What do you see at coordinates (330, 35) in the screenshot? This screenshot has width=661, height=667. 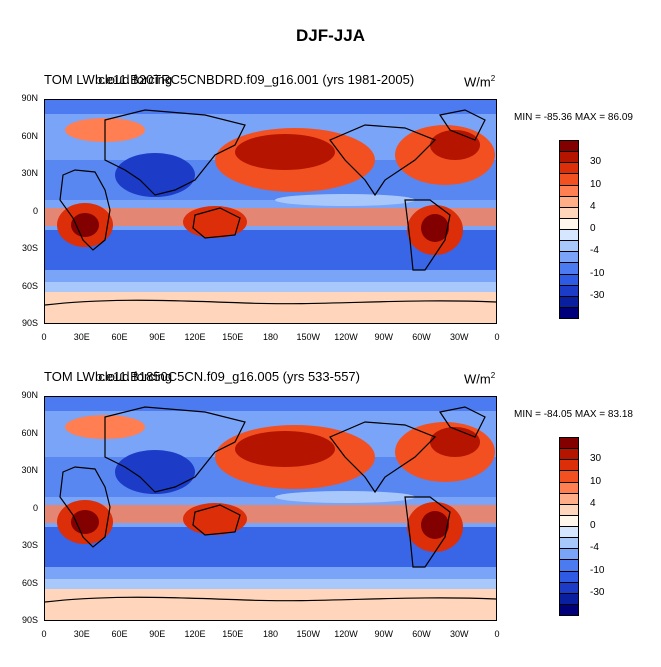 I see `figure-title: DJF-JJA` at bounding box center [330, 35].